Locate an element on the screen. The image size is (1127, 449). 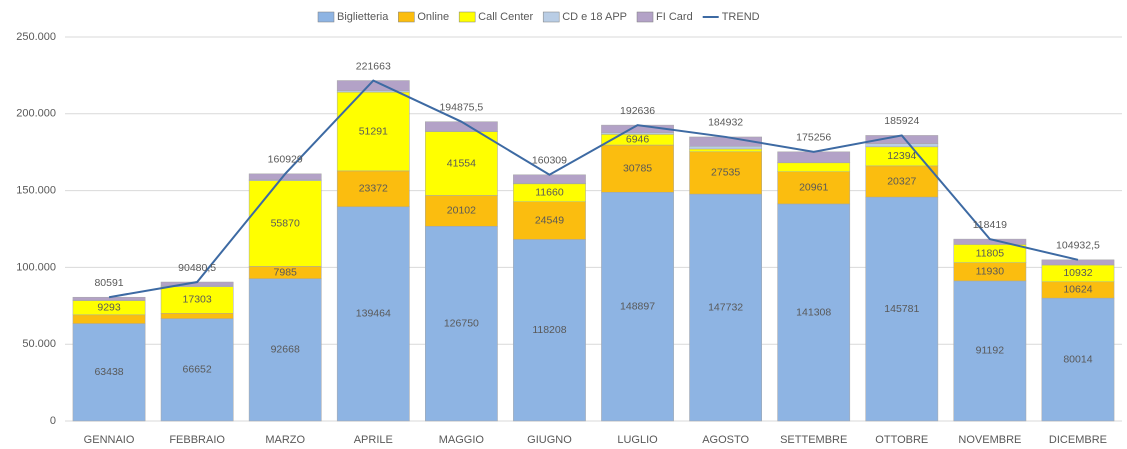
y-tick-label: 100.000 is located at coordinates (36, 267).